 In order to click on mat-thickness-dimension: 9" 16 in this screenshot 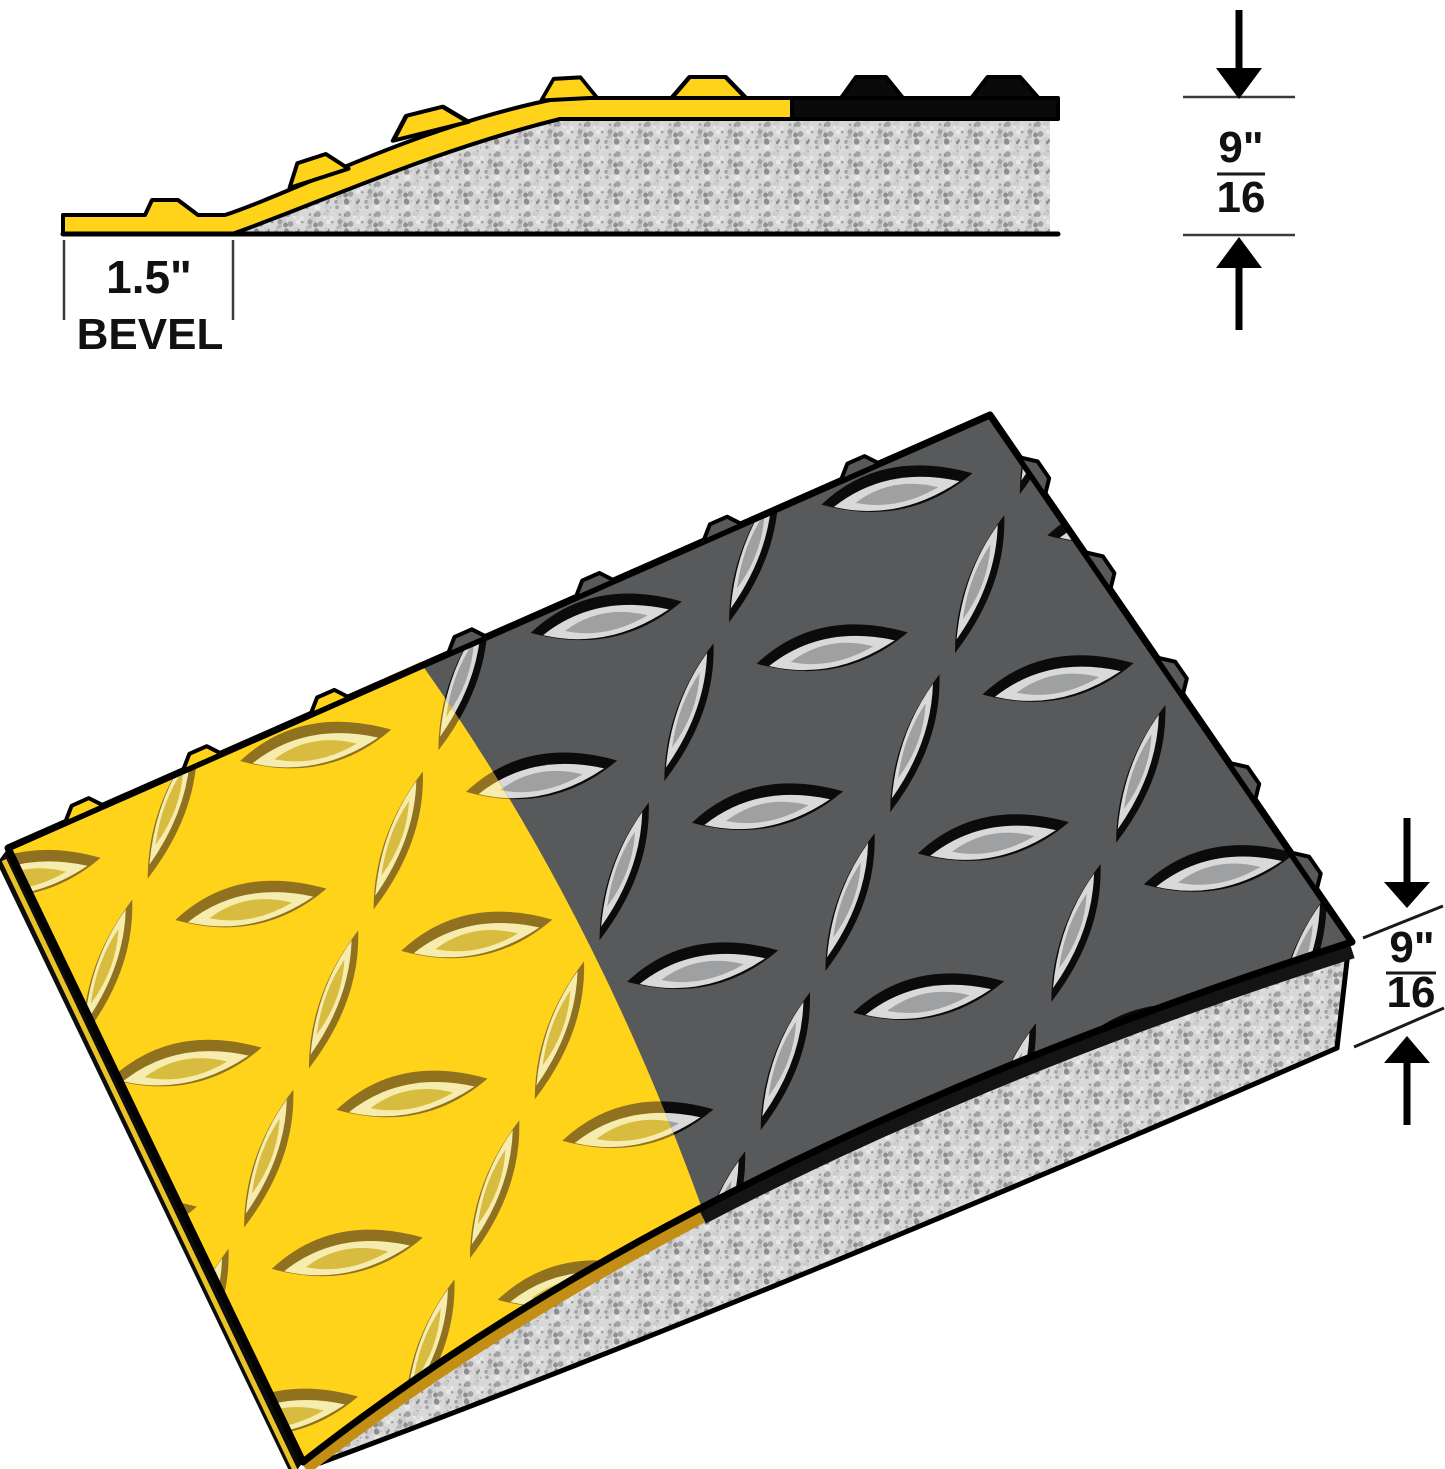, I will do `click(1399, 971)`.